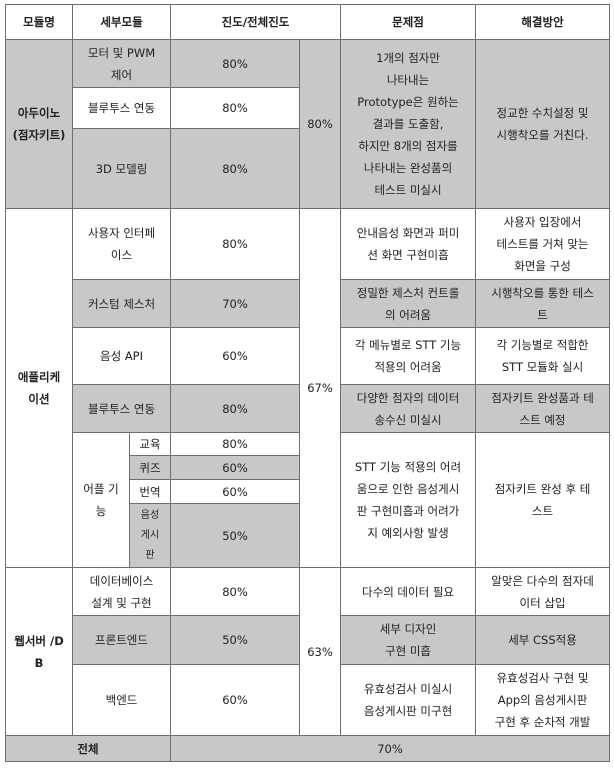  I want to click on sub-module-app-features: 어플 기 능, so click(101, 500).